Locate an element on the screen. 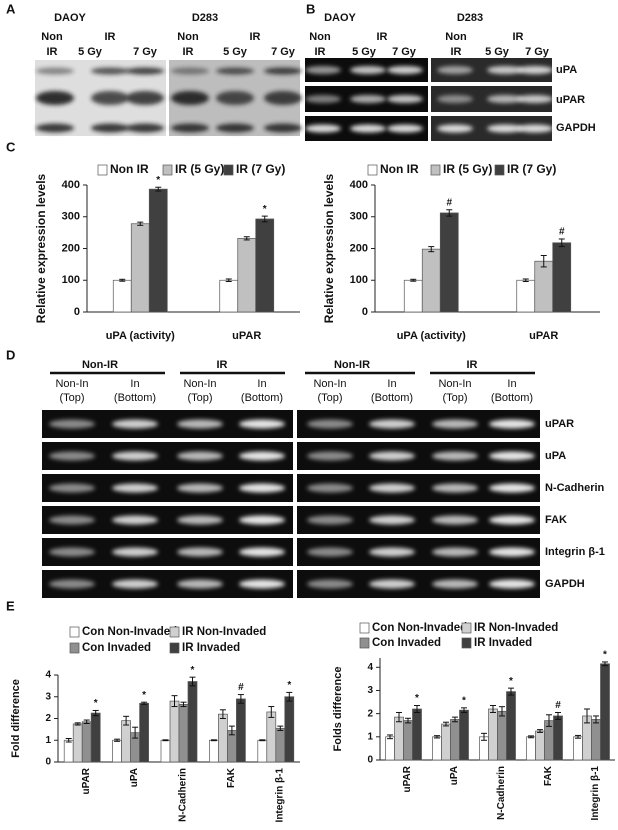 This screenshot has width=618, height=830. y-tick-label: 4 is located at coordinates (370, 667).